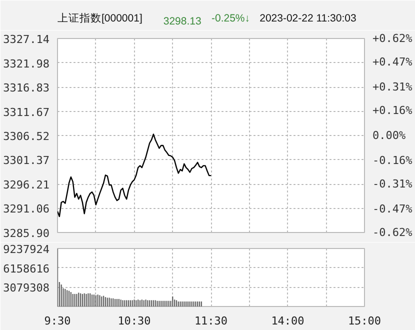 The image size is (415, 330). Describe the element at coordinates (26, 161) in the screenshot. I see `y-tick-label: 3301.37` at that location.